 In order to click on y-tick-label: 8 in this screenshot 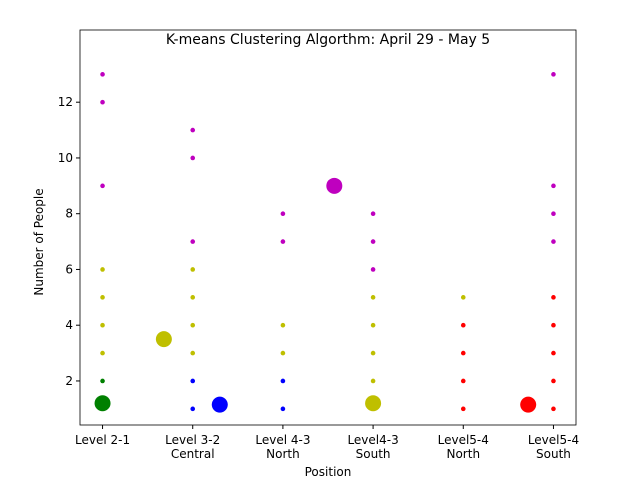, I will do `click(69, 214)`.